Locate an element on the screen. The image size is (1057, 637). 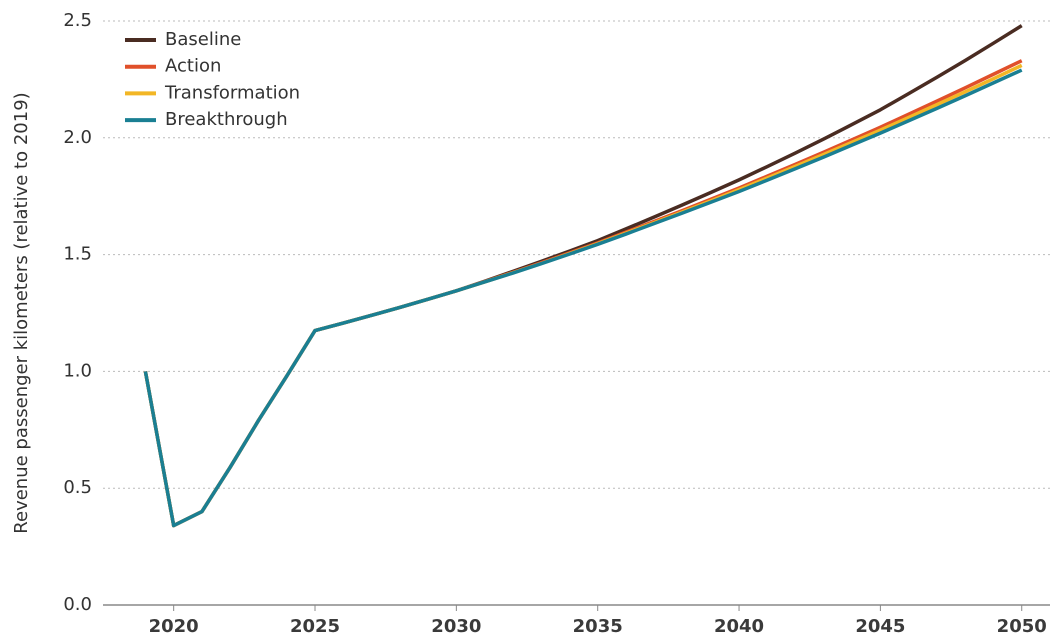
y-tick-label: 1.5 is located at coordinates (77, 254).